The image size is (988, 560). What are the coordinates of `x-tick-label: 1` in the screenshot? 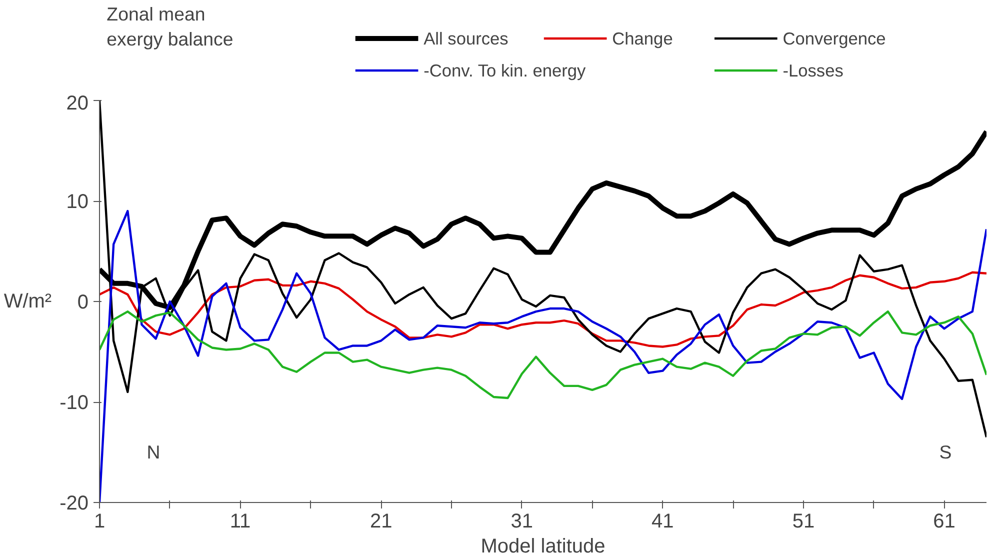 It's located at (100, 521).